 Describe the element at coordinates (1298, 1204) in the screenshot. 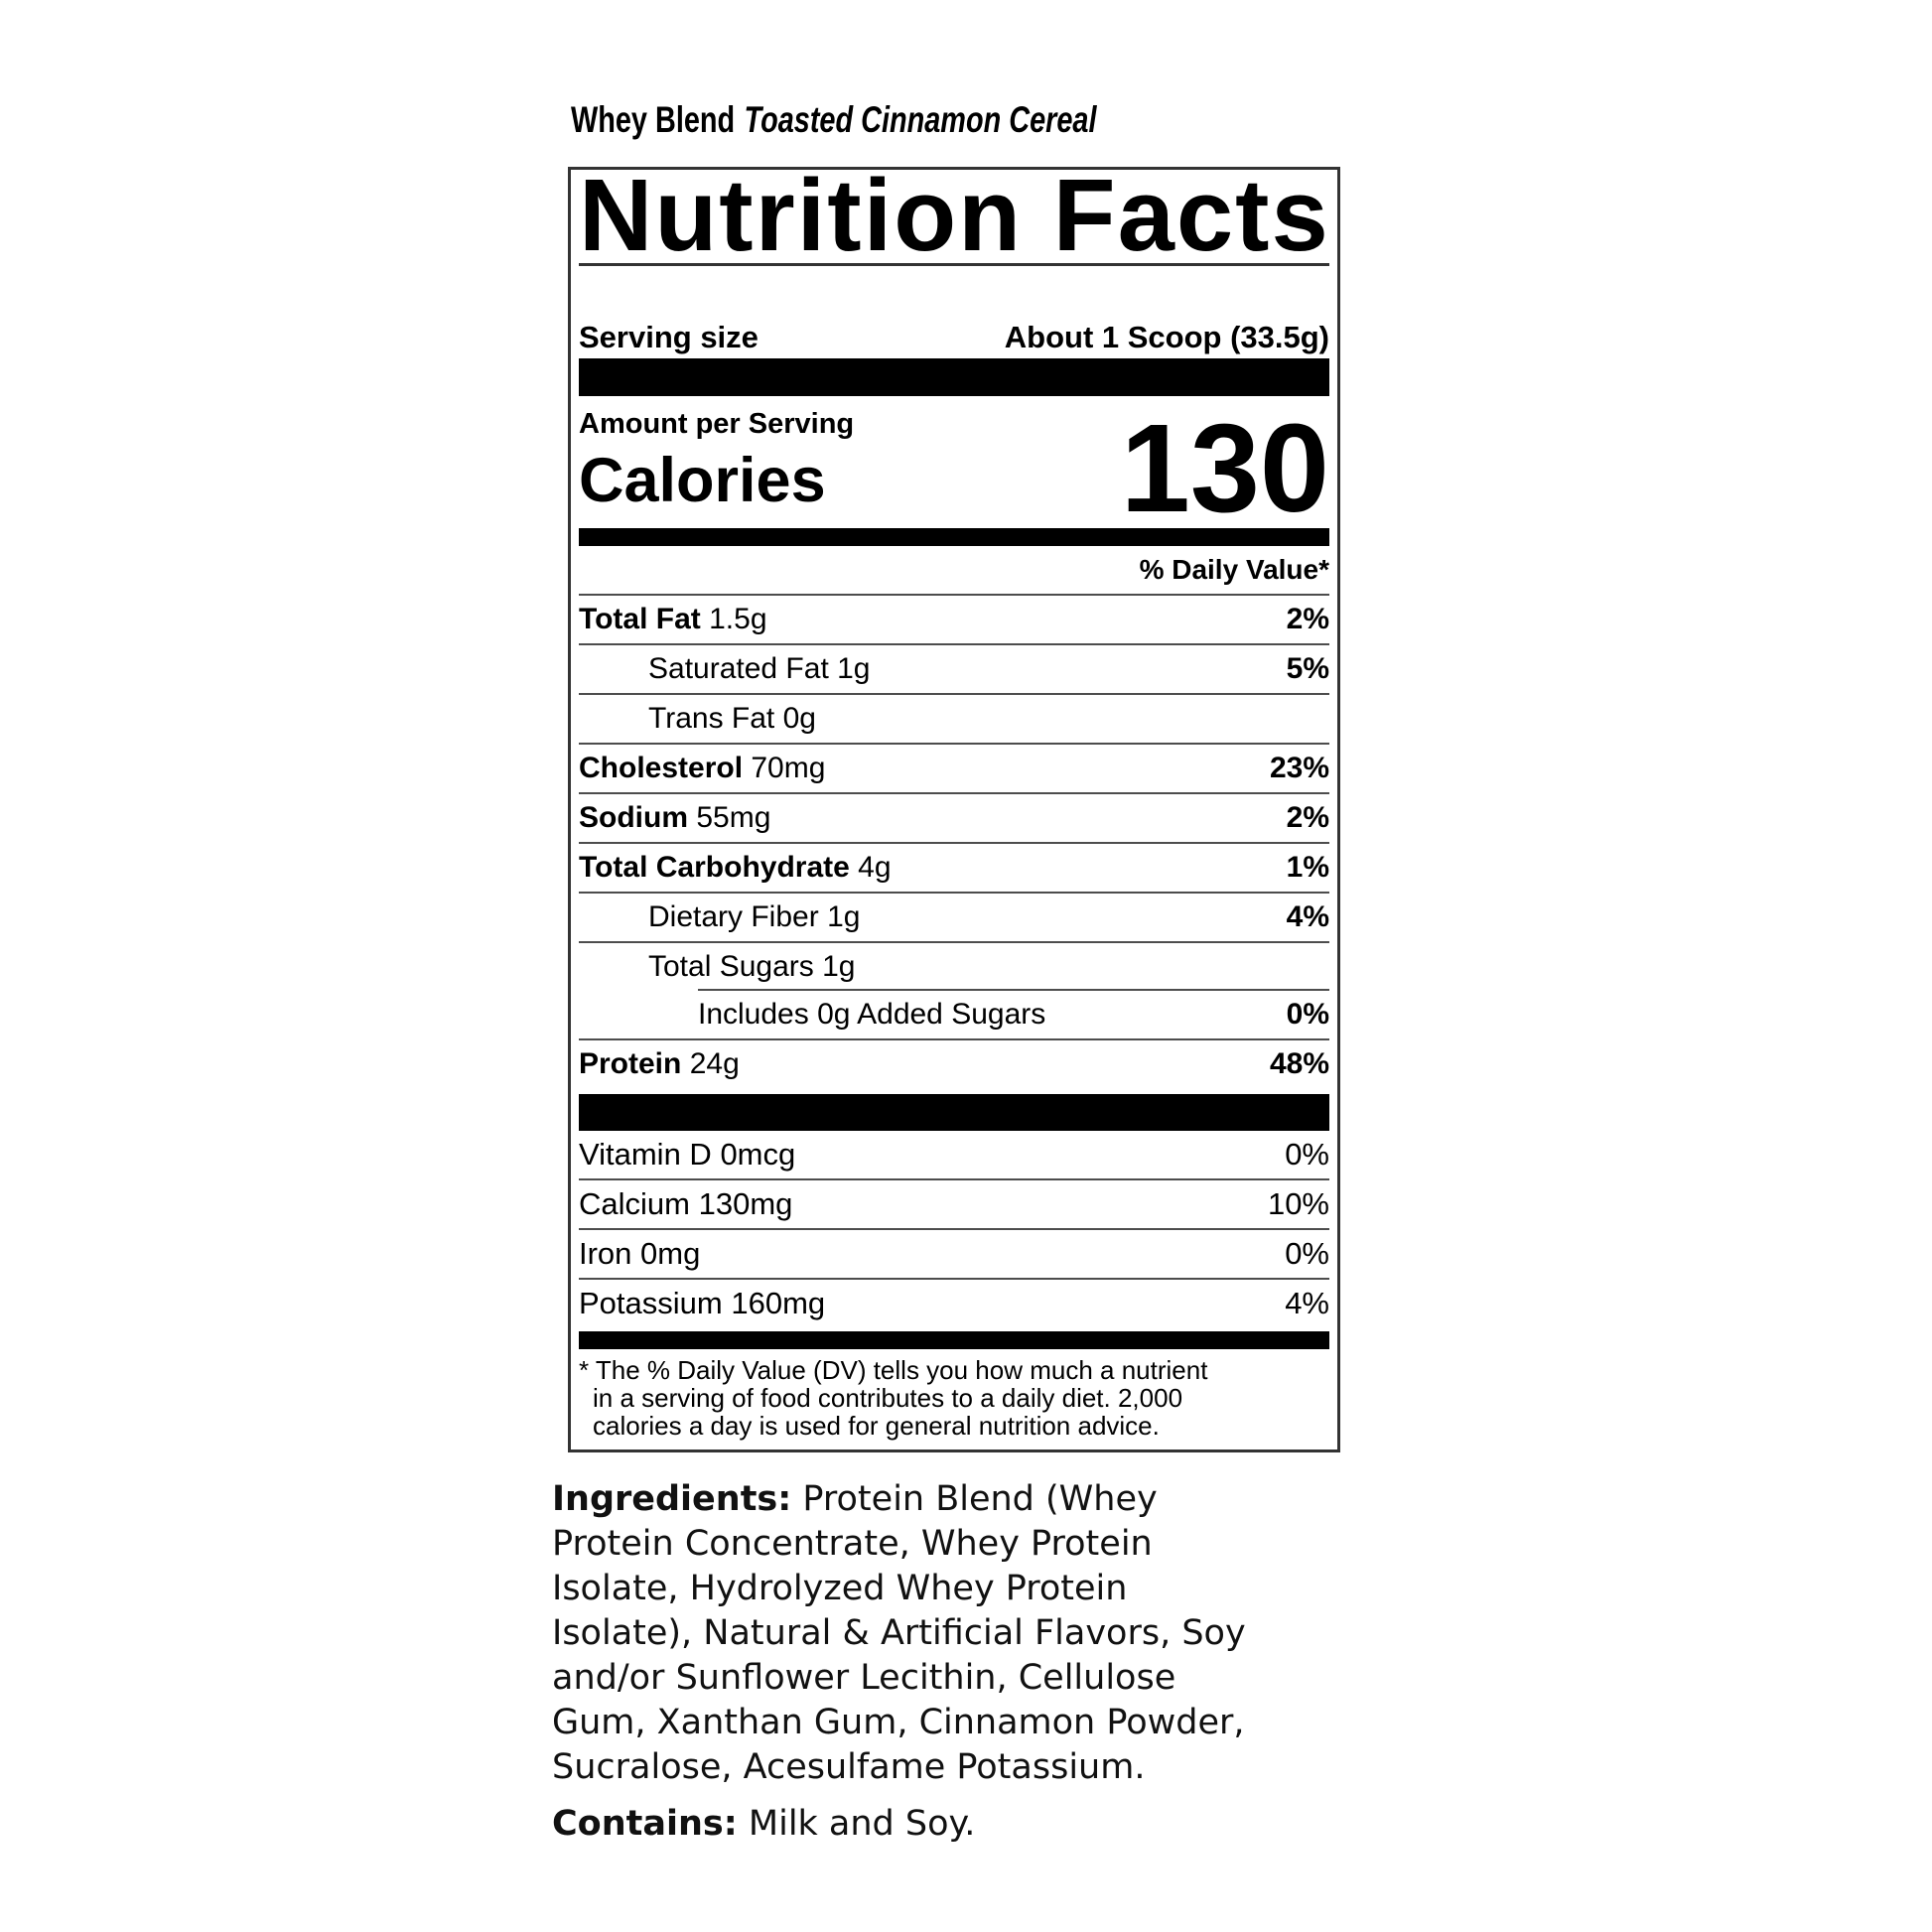

I see `nutrient-dv: 10%` at that location.